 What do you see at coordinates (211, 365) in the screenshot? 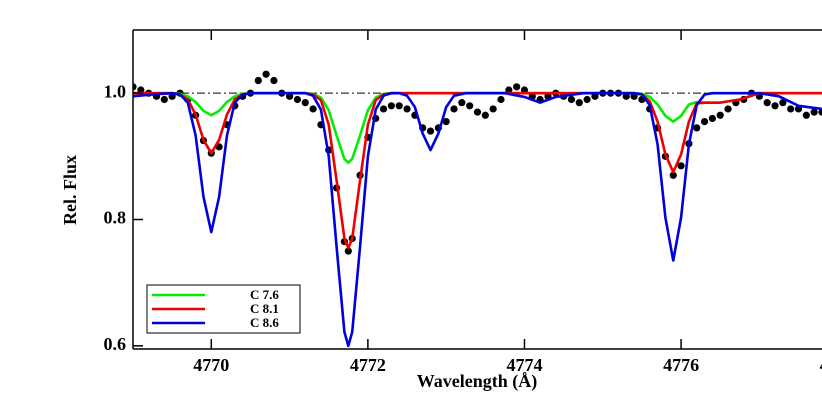
I see `x-tick-label: 4770` at bounding box center [211, 365].